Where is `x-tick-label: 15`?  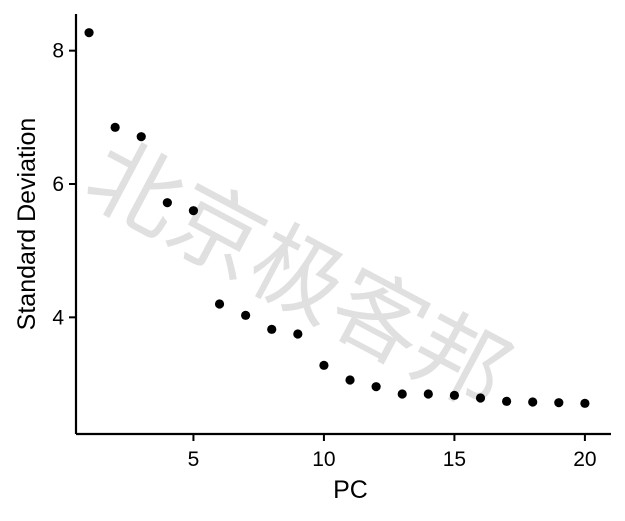
x-tick-label: 15 is located at coordinates (454, 459).